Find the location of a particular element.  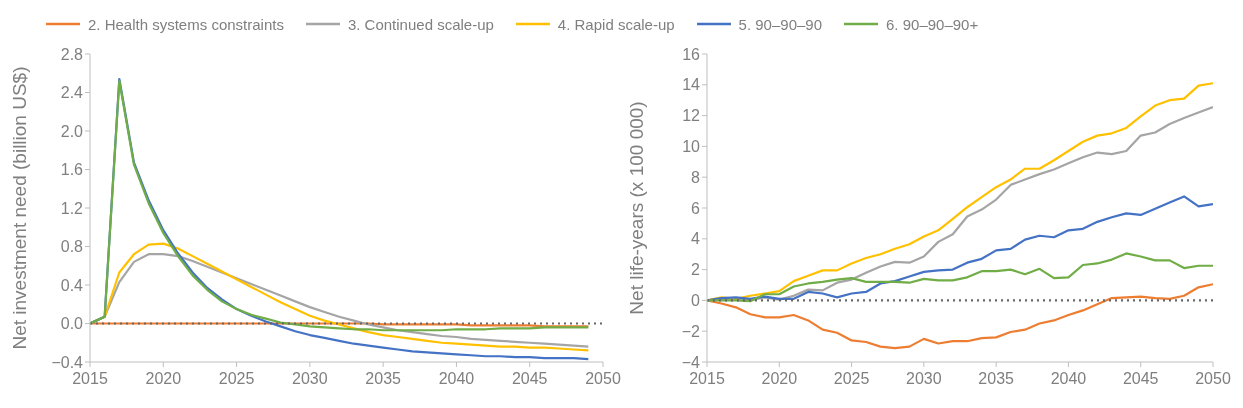

legend-label: 6. 90–90–90+ is located at coordinates (932, 24).